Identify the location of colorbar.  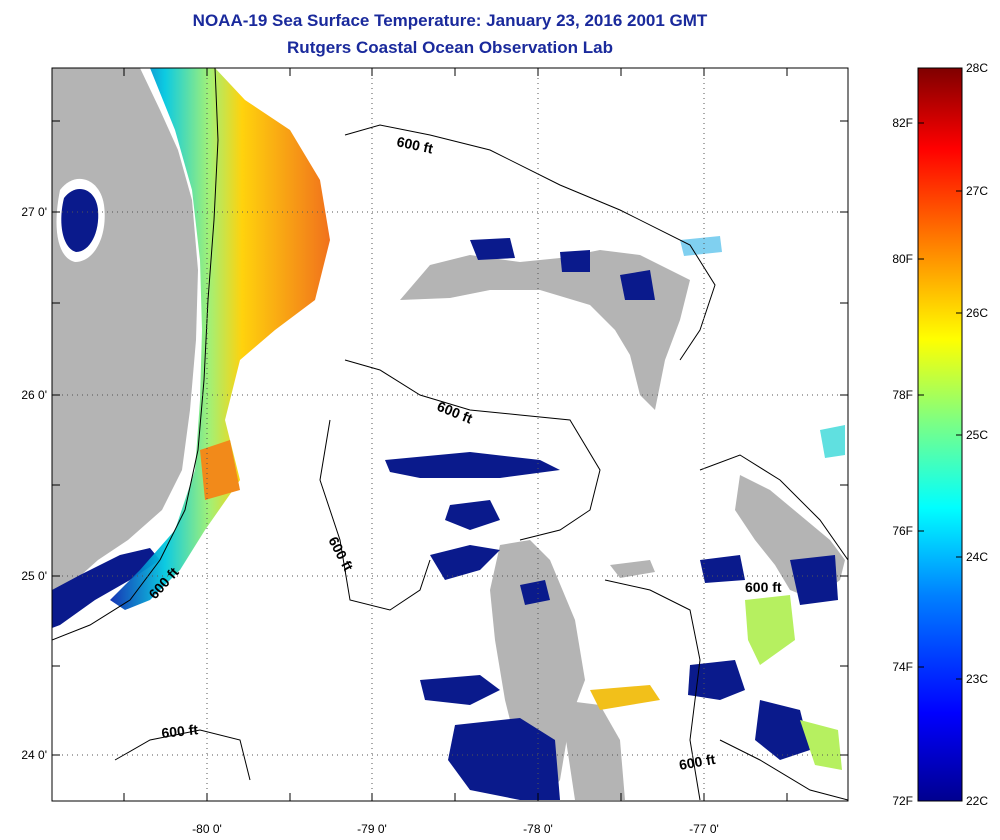
(940, 434).